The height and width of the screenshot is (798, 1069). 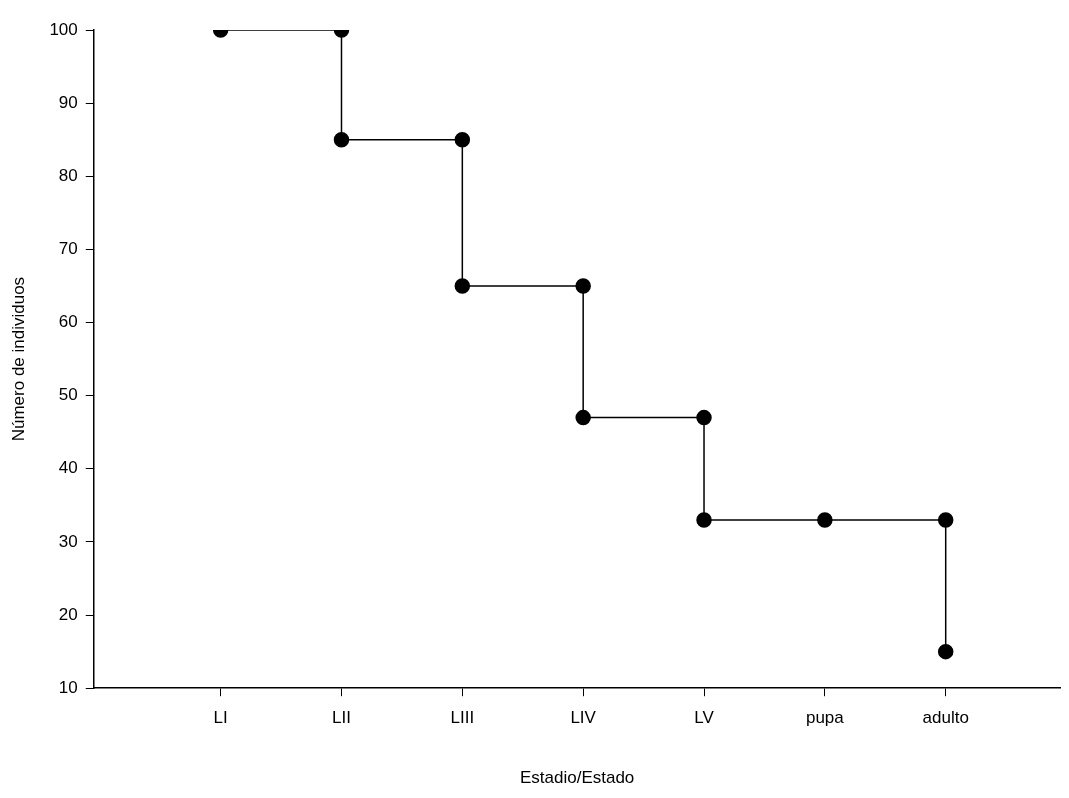 I want to click on y-tick-label: 50, so click(x=68, y=395).